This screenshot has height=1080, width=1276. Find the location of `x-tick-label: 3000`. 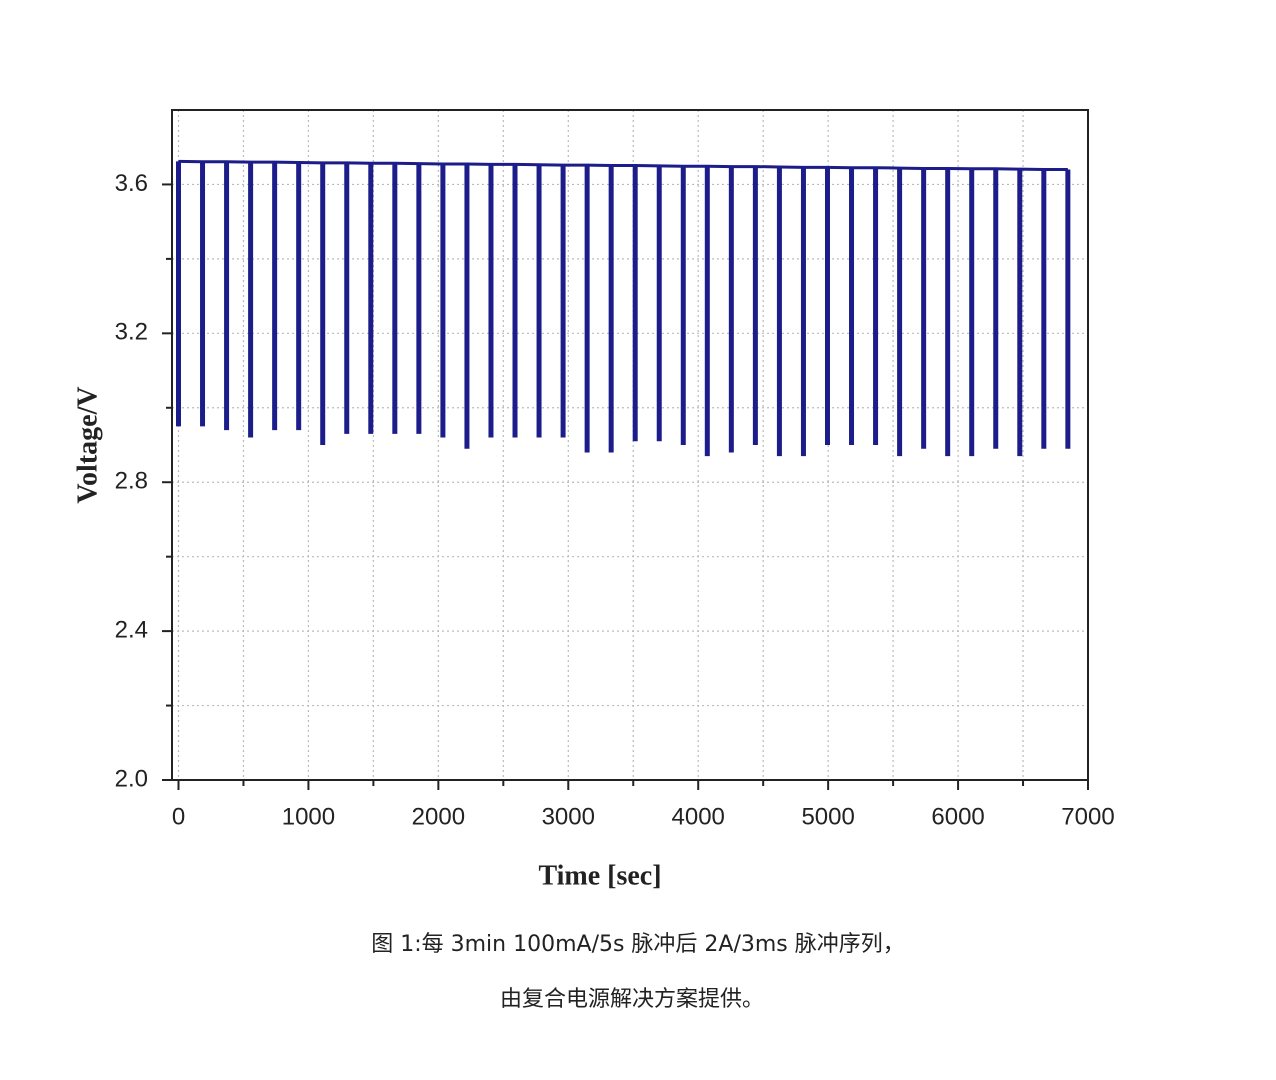

x-tick-label: 3000 is located at coordinates (568, 816).